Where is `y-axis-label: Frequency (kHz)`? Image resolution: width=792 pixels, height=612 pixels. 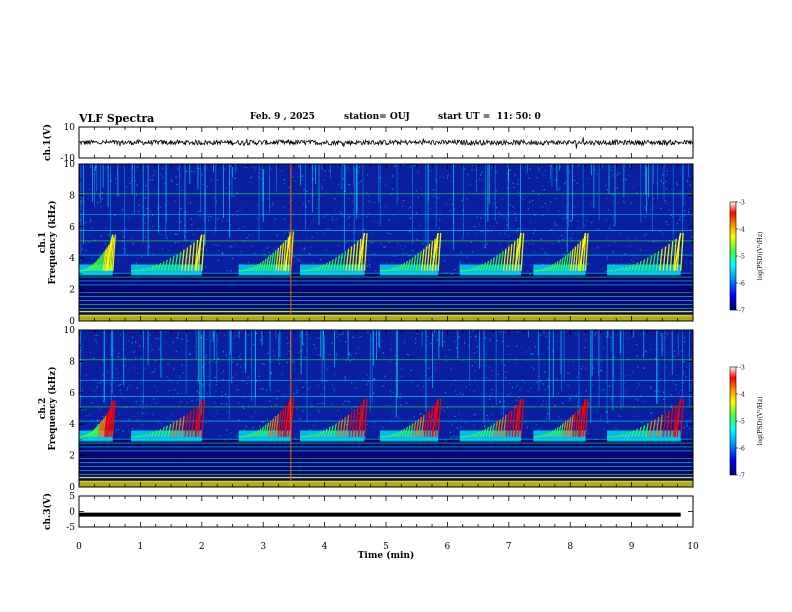 y-axis-label: Frequency (kHz) is located at coordinates (52, 408).